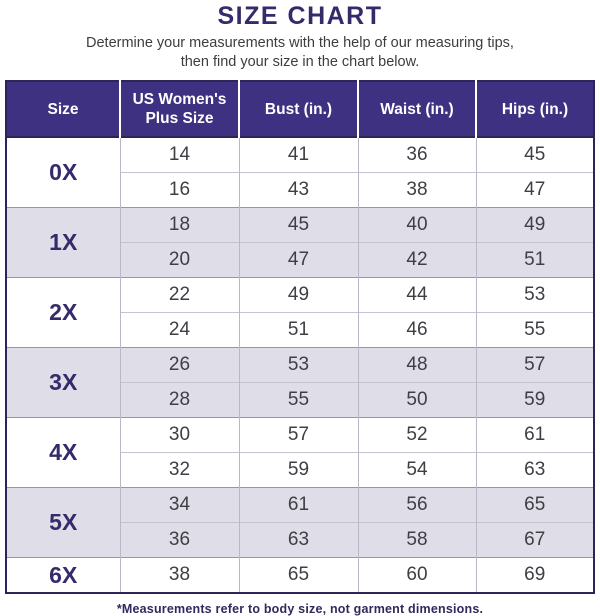 Image resolution: width=600 pixels, height=616 pixels. What do you see at coordinates (416, 260) in the screenshot?
I see `table-cell: 42` at bounding box center [416, 260].